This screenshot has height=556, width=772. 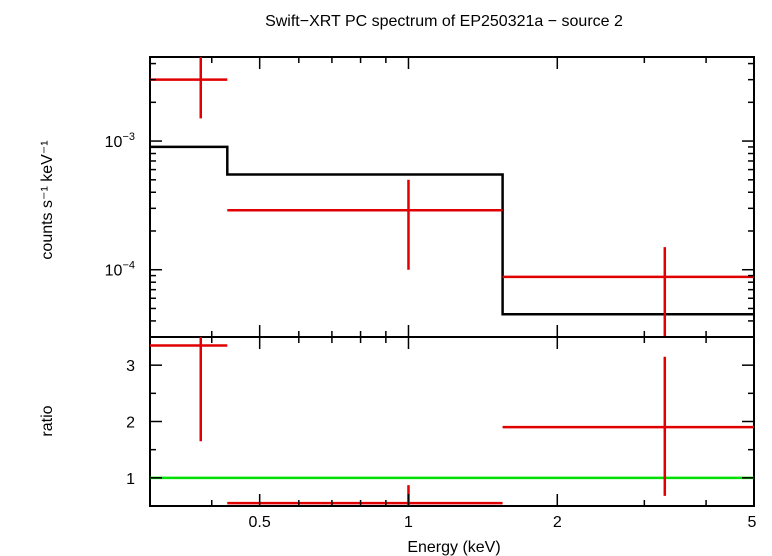 I want to click on x-tick-label-0: 0.5, so click(x=260, y=522).